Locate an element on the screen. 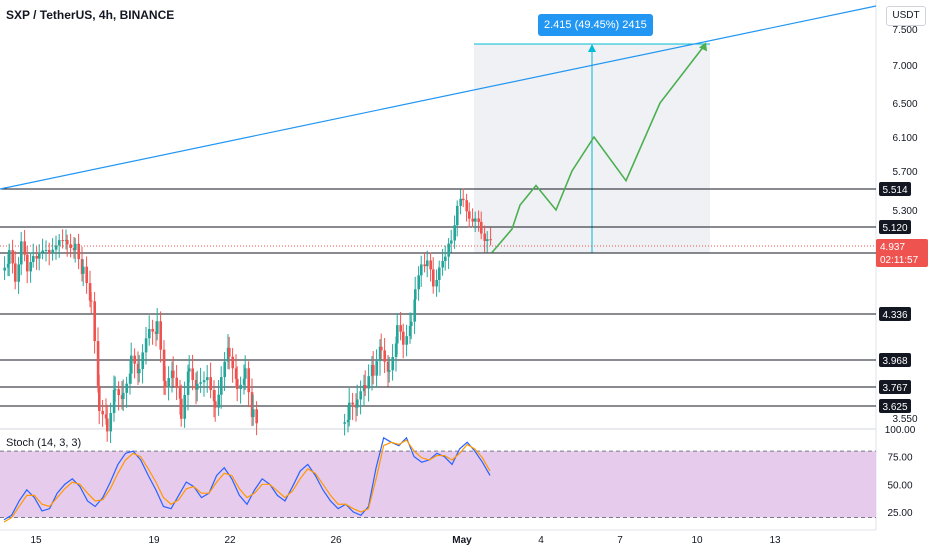 The height and width of the screenshot is (550, 932). currency-selector: USDT is located at coordinates (906, 16).